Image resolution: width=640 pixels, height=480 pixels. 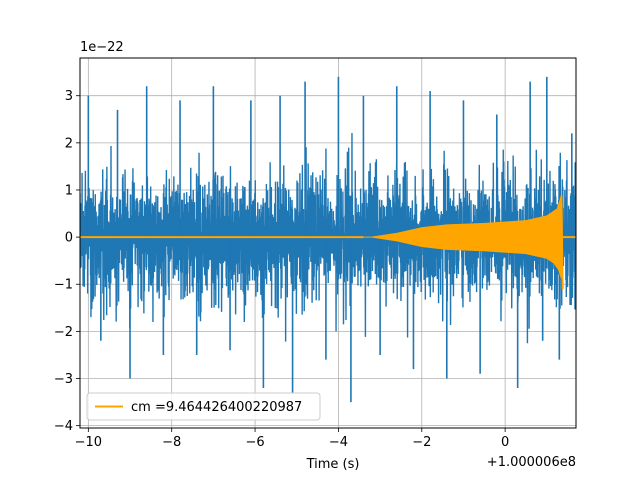 What do you see at coordinates (421, 442) in the screenshot?
I see `x-tick-label: −2` at bounding box center [421, 442].